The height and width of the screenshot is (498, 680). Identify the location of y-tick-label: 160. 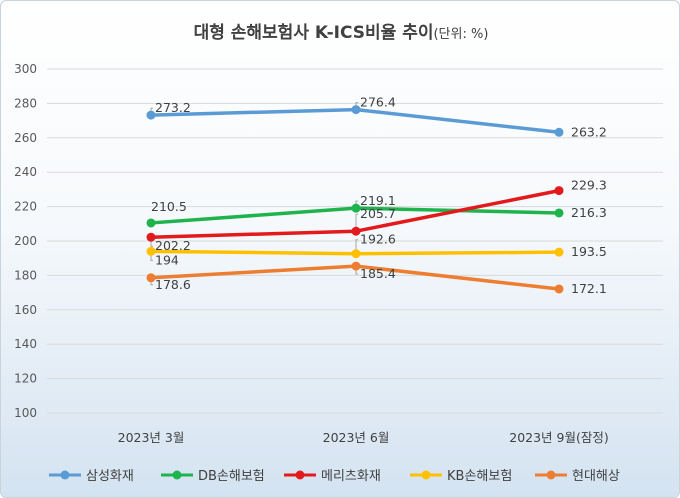
(25, 310).